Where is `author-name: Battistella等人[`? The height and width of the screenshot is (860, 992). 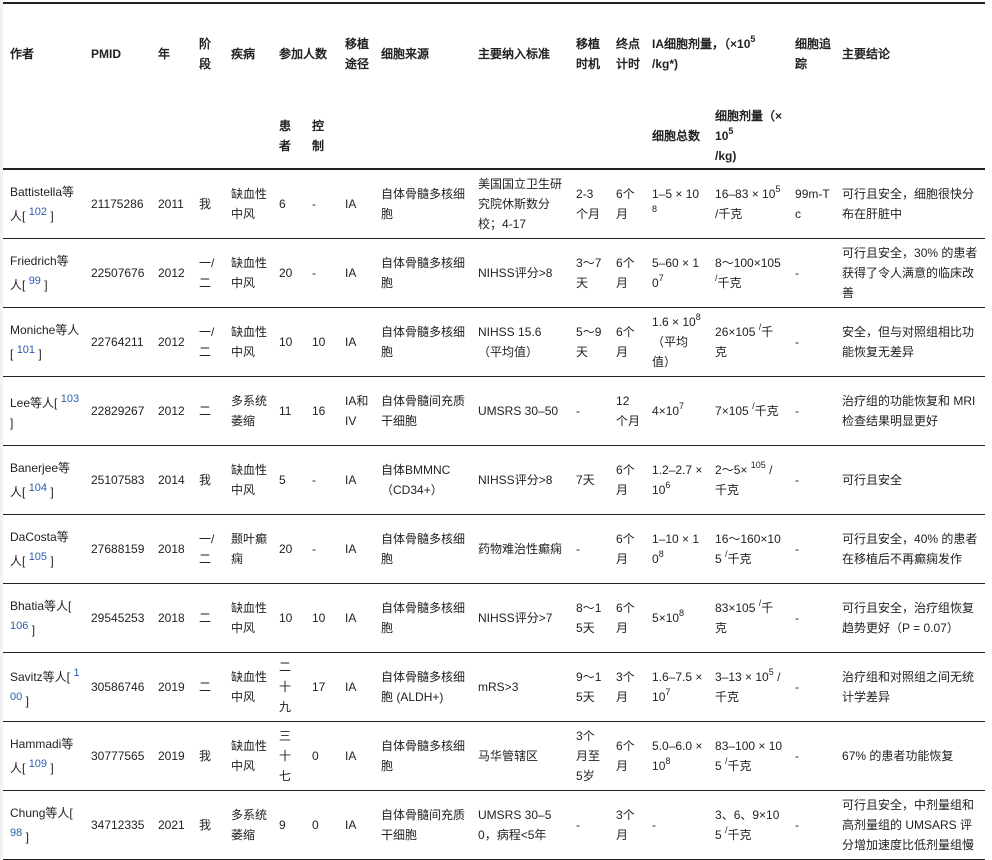
author-name: Battistella等人[ is located at coordinates (42, 204).